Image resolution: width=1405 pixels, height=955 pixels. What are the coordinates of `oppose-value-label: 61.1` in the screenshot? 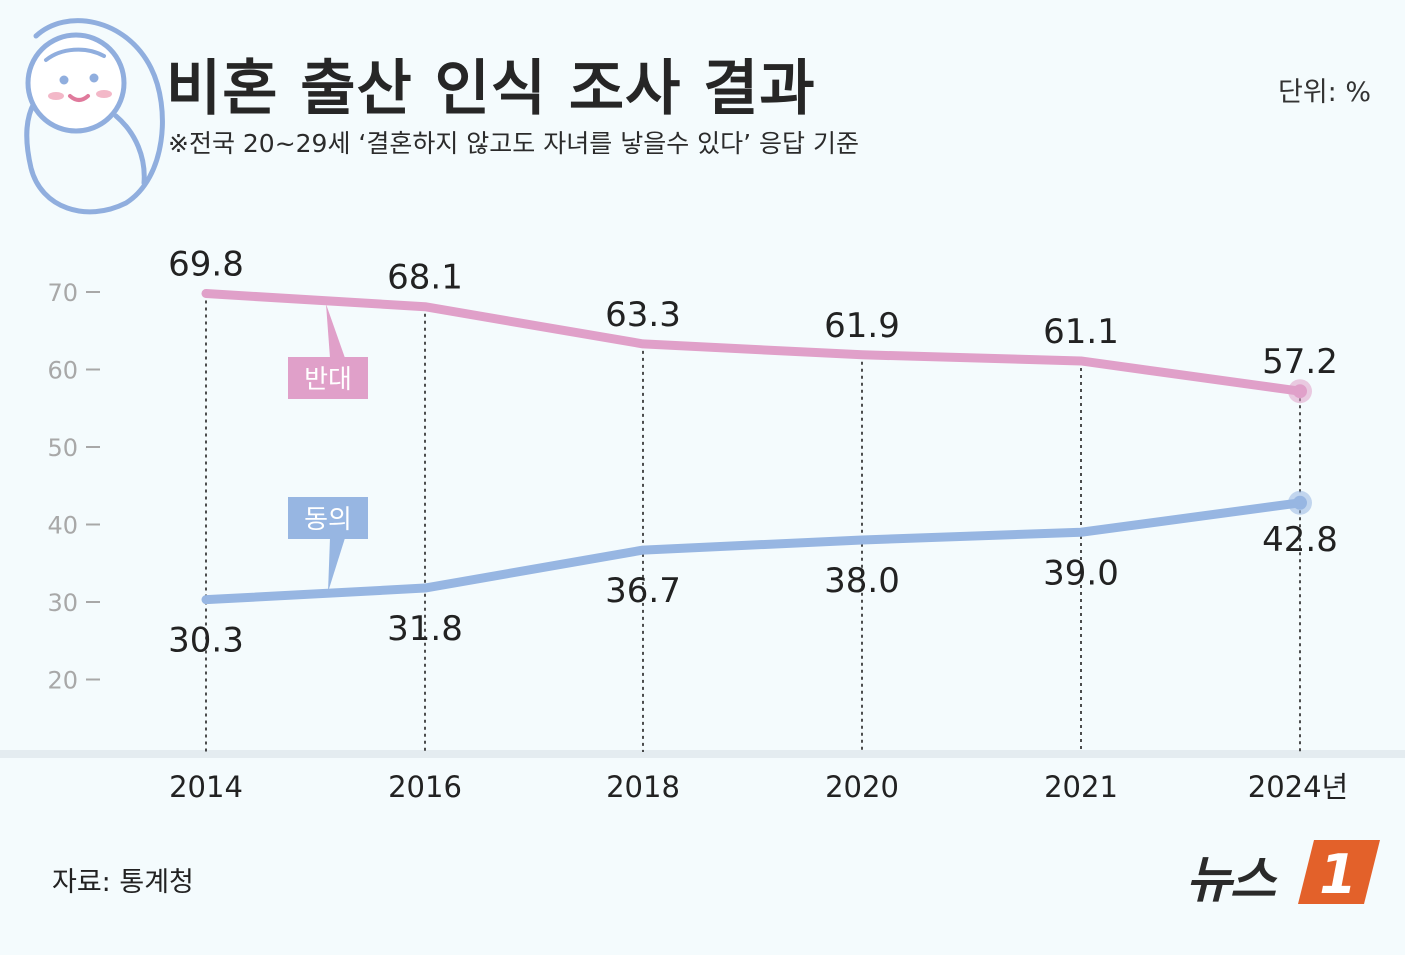 It's located at (1081, 332).